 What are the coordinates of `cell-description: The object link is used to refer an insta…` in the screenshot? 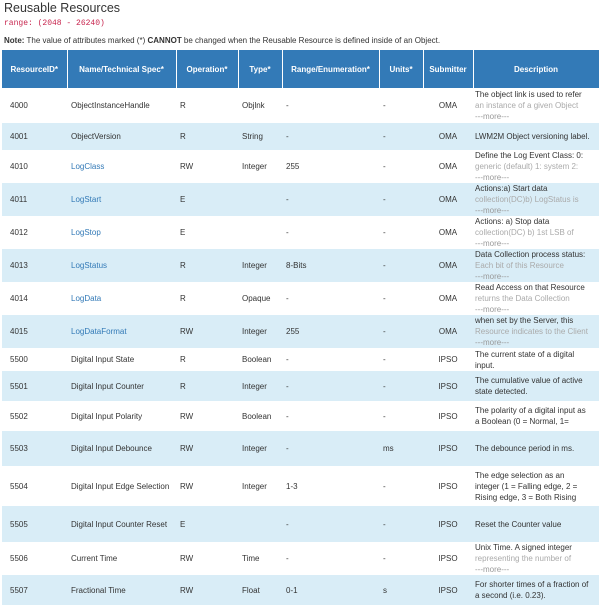 It's located at (536, 105).